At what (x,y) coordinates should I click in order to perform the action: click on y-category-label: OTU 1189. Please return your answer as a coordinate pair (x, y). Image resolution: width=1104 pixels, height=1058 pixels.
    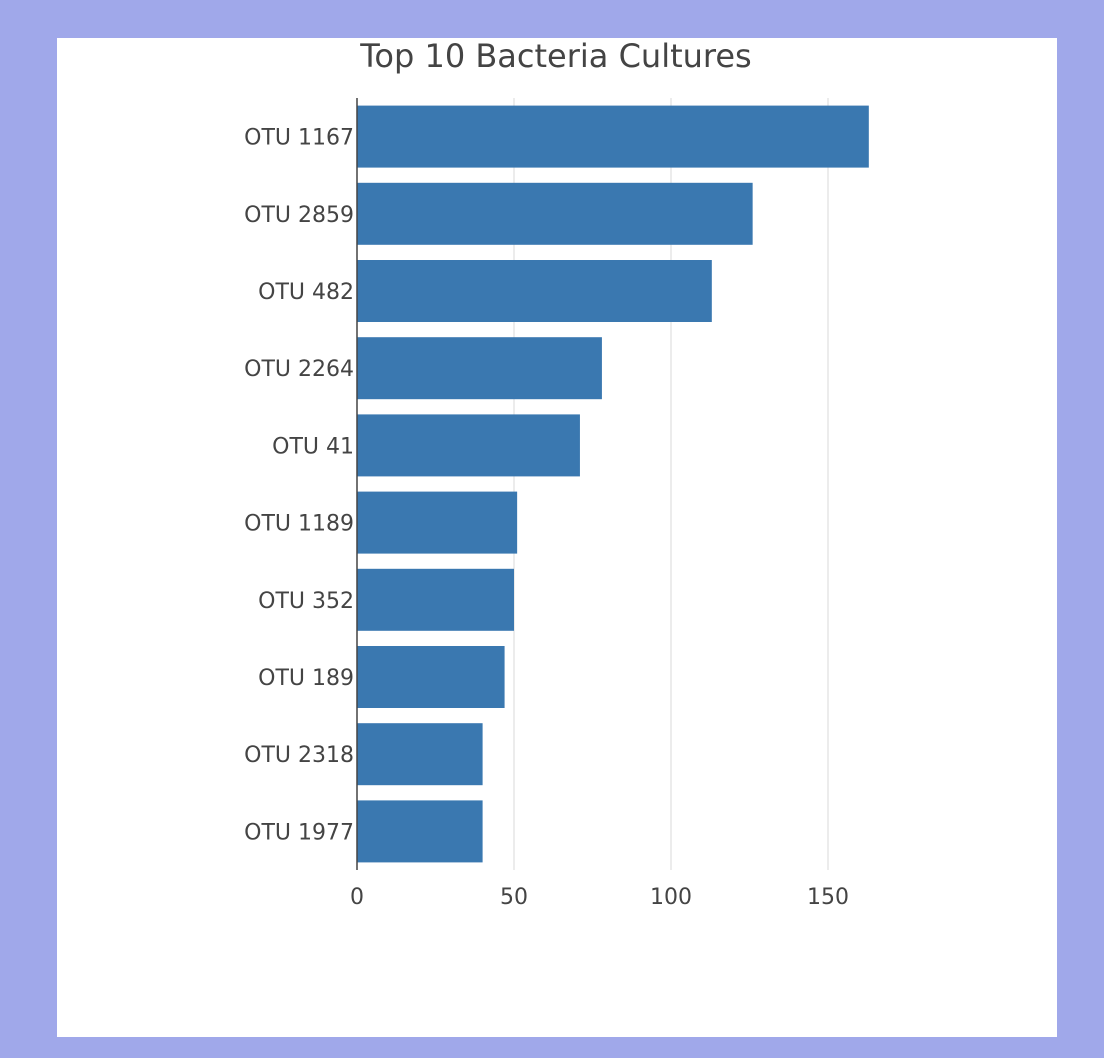
    Looking at the image, I should click on (299, 524).